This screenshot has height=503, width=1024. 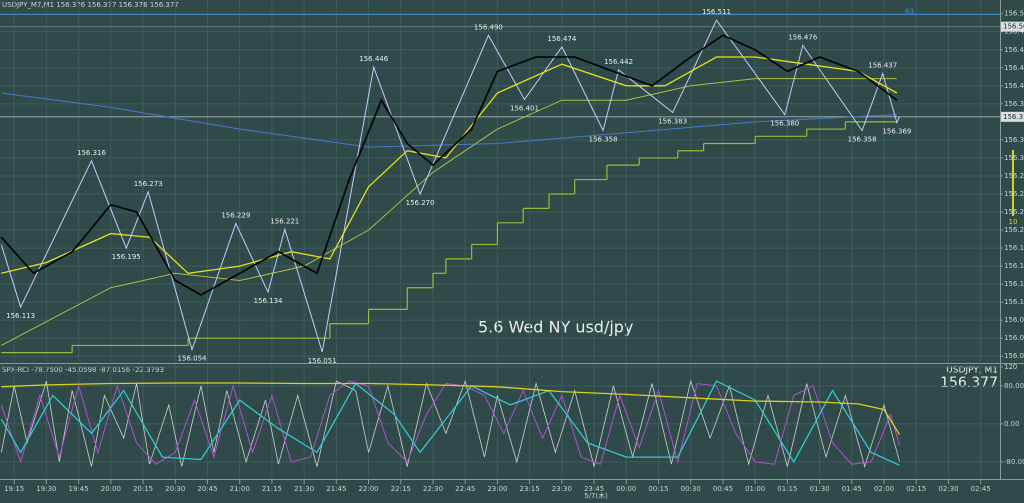 I want to click on value-label: 156.511, so click(x=716, y=12).